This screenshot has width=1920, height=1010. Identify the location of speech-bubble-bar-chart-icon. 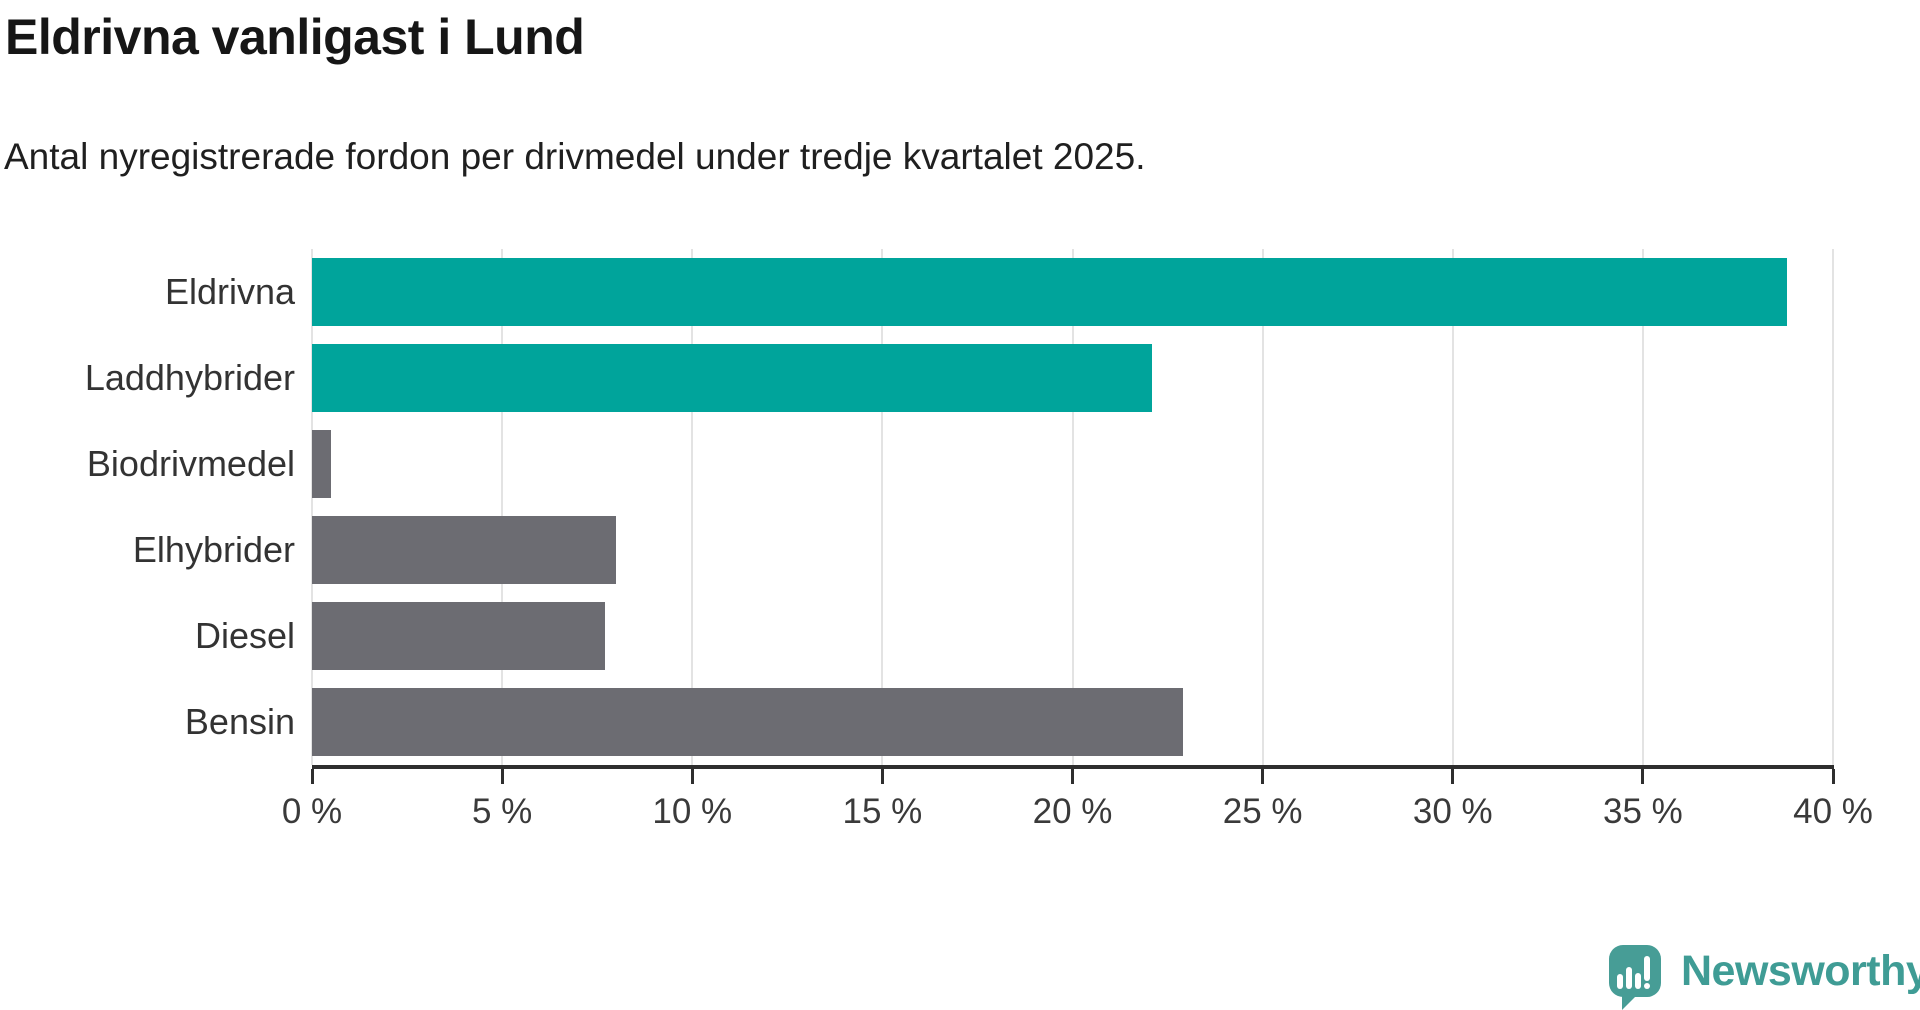
(1635, 977).